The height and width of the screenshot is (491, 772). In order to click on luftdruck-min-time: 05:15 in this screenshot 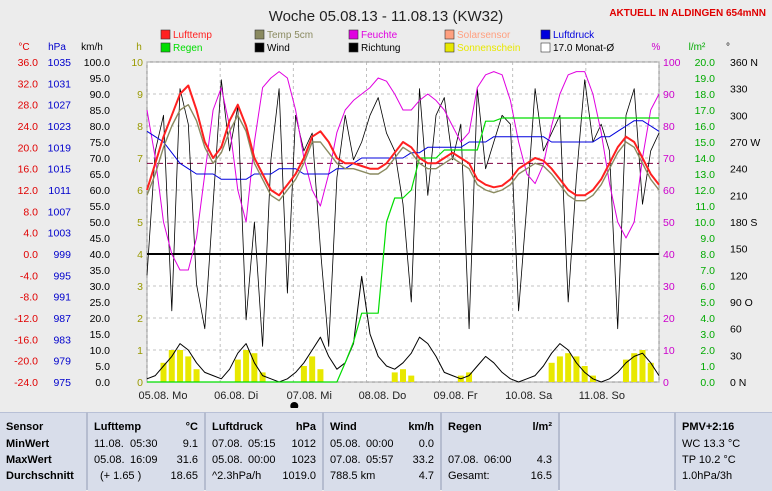, I will do `click(262, 444)`.